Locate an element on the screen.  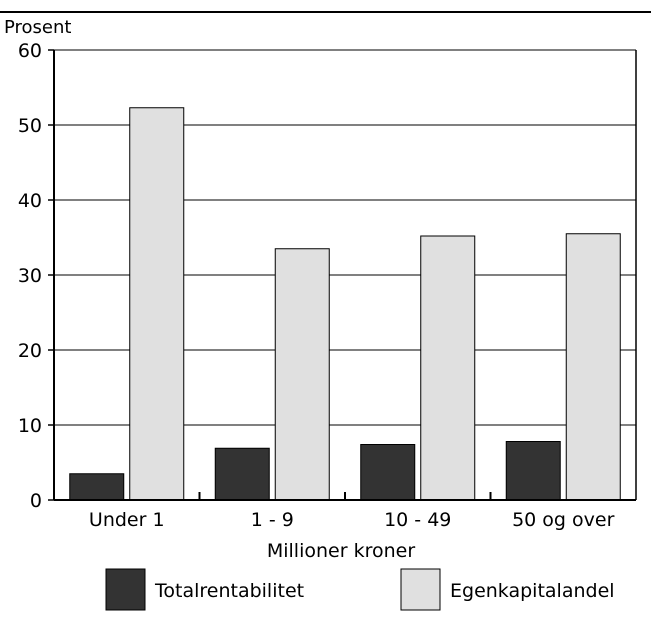
legend-label: Egenkapitalandel is located at coordinates (532, 591).